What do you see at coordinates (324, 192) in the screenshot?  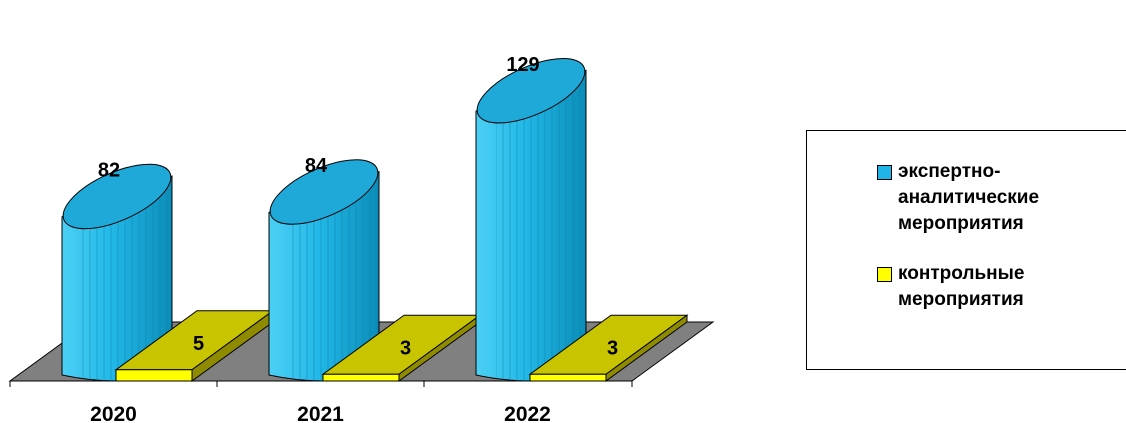 I see `bar-expert-top-2021` at bounding box center [324, 192].